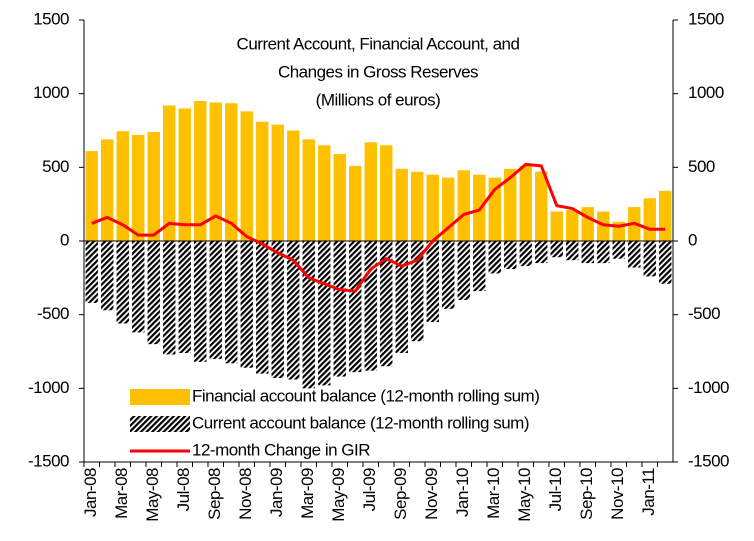 The width and height of the screenshot is (754, 541). I want to click on legend-label: 12-month Change in GIR, so click(281, 449).